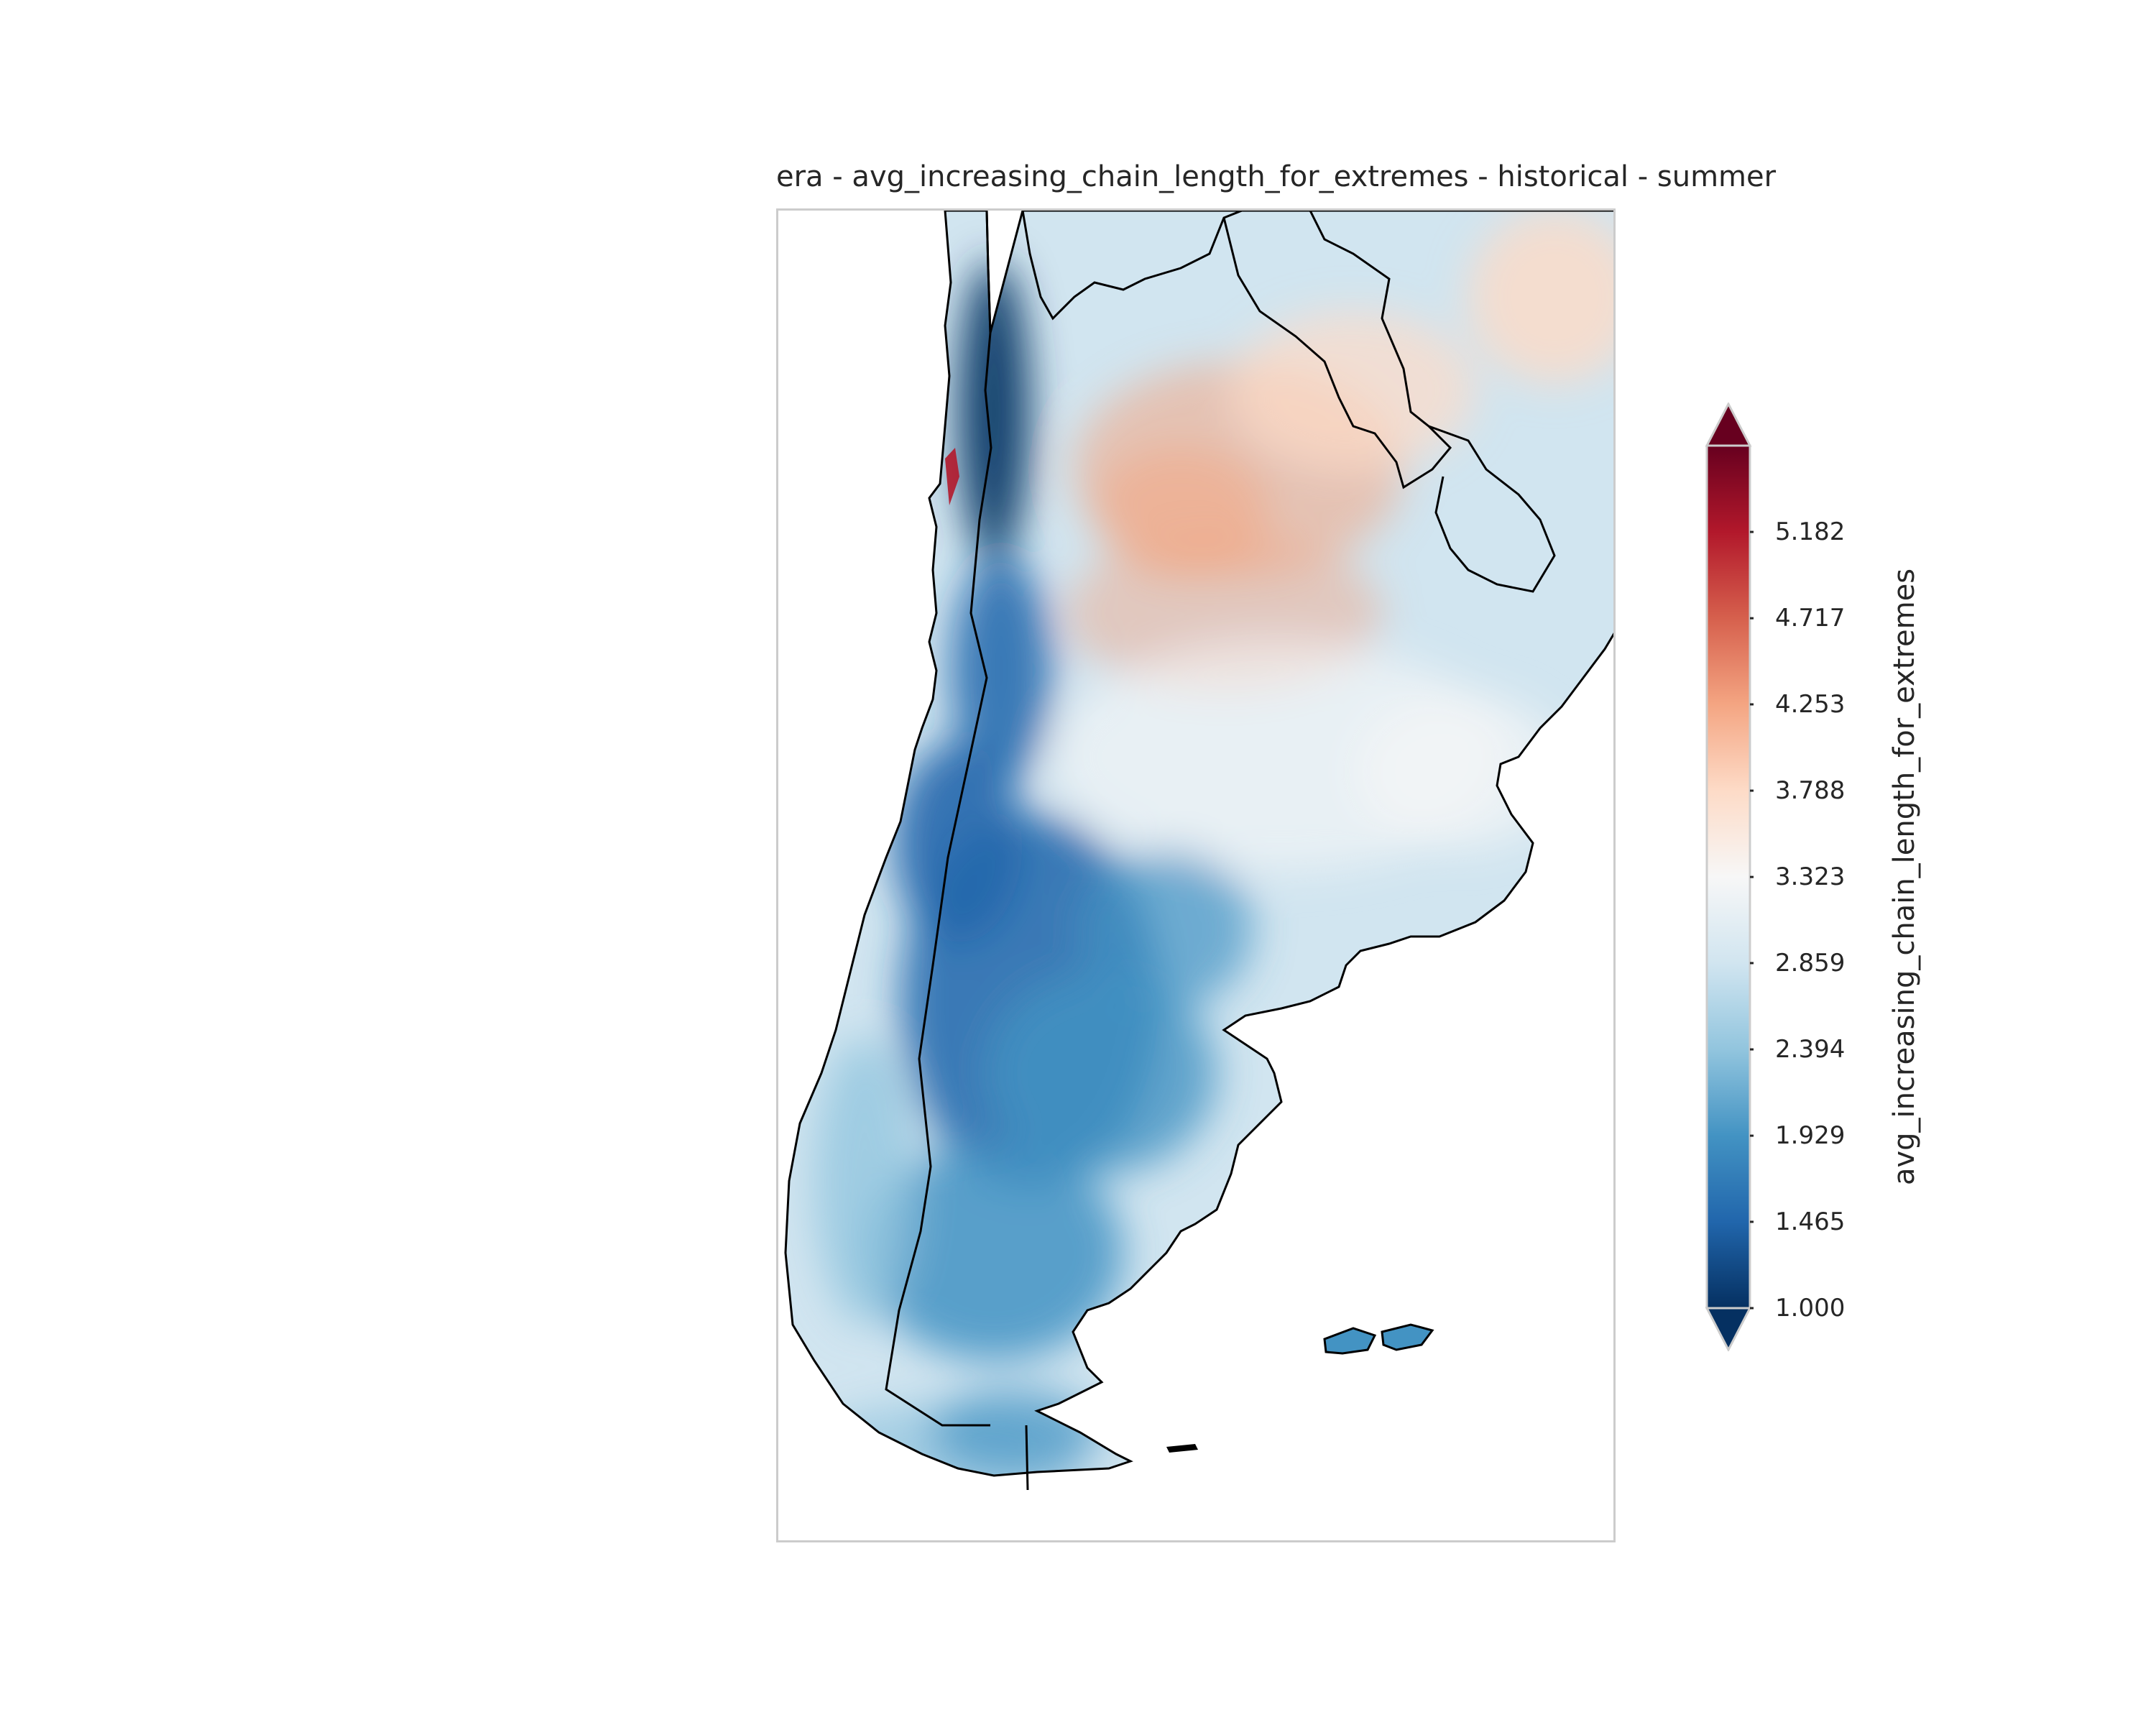 The width and height of the screenshot is (2156, 1725). What do you see at coordinates (1811, 1049) in the screenshot?
I see `colorbar-tick-label: 2.394` at bounding box center [1811, 1049].